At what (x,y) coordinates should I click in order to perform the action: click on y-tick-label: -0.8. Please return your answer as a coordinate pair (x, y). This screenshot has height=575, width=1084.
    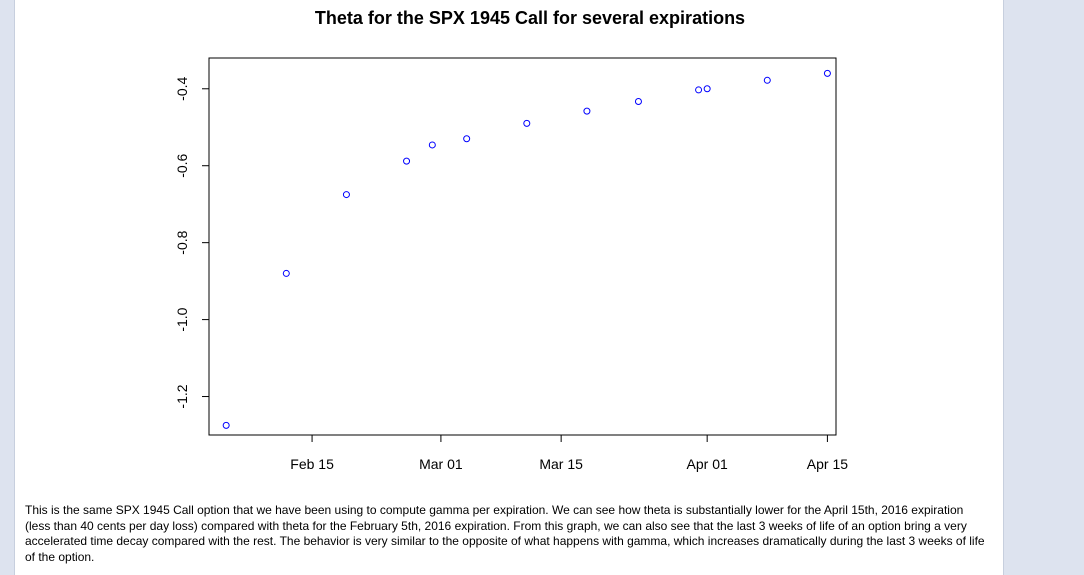
    Looking at the image, I should click on (182, 242).